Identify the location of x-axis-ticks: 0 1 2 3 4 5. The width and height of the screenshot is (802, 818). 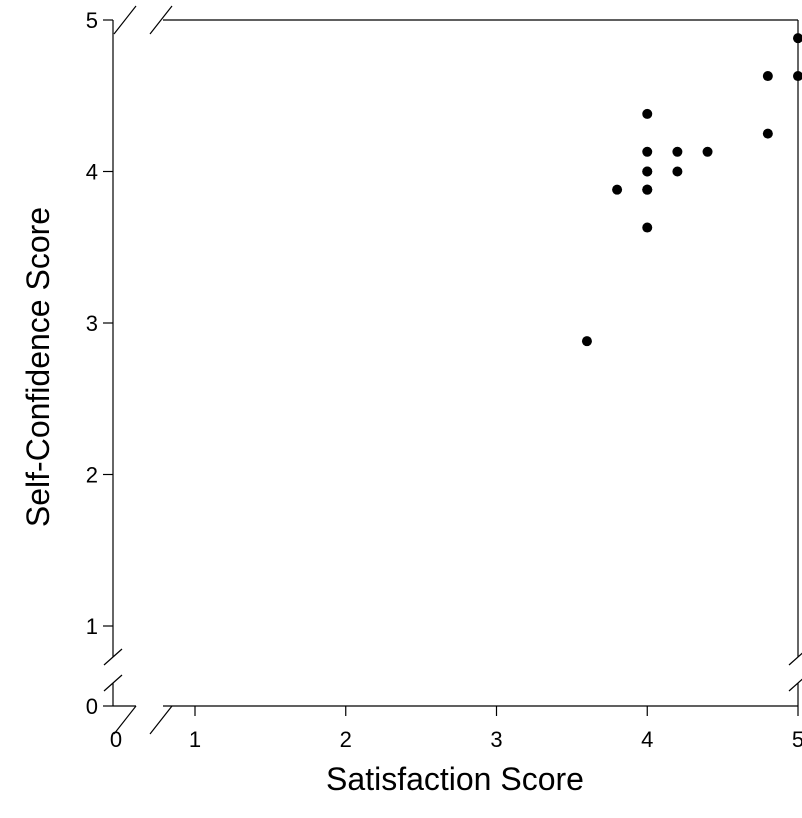
(456, 729).